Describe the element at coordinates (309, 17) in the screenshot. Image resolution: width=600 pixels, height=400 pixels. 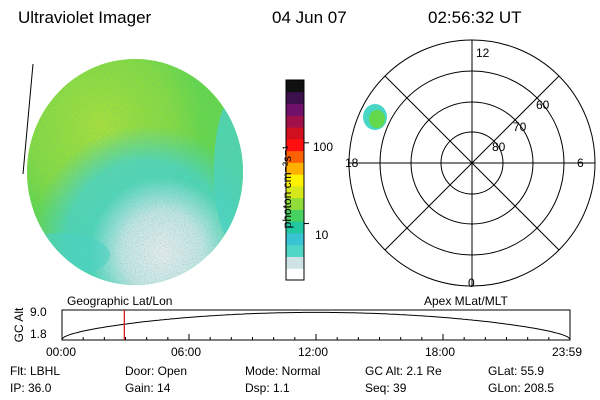
I see `date-label: 04 Jun 07` at that location.